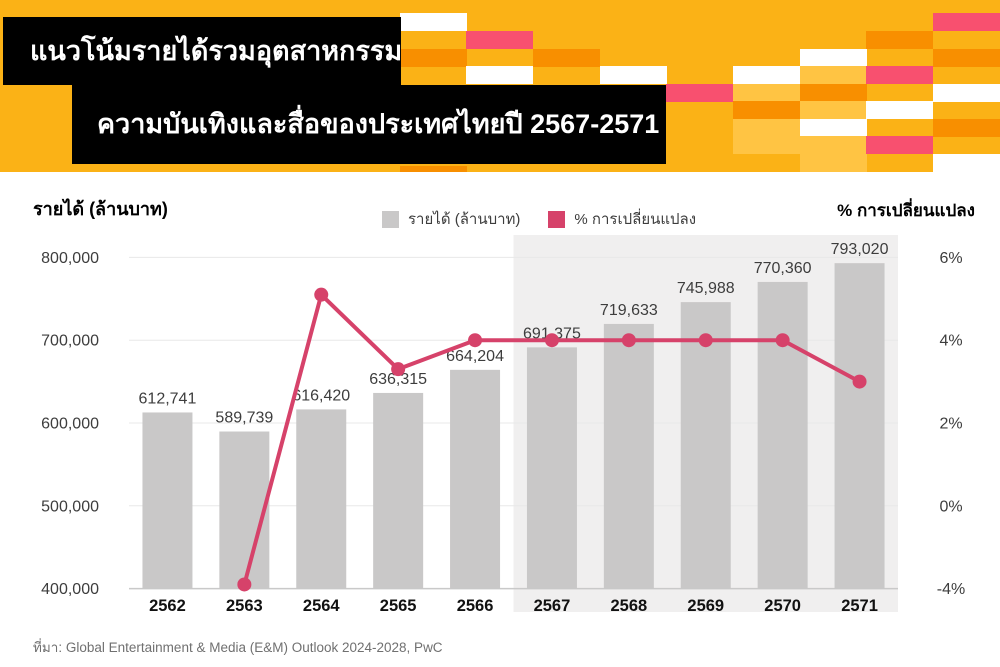 The height and width of the screenshot is (667, 1000). I want to click on chart-legend: รายได้ (ล้านบาท) % การเปลี่ยนแปลง, so click(539, 219).